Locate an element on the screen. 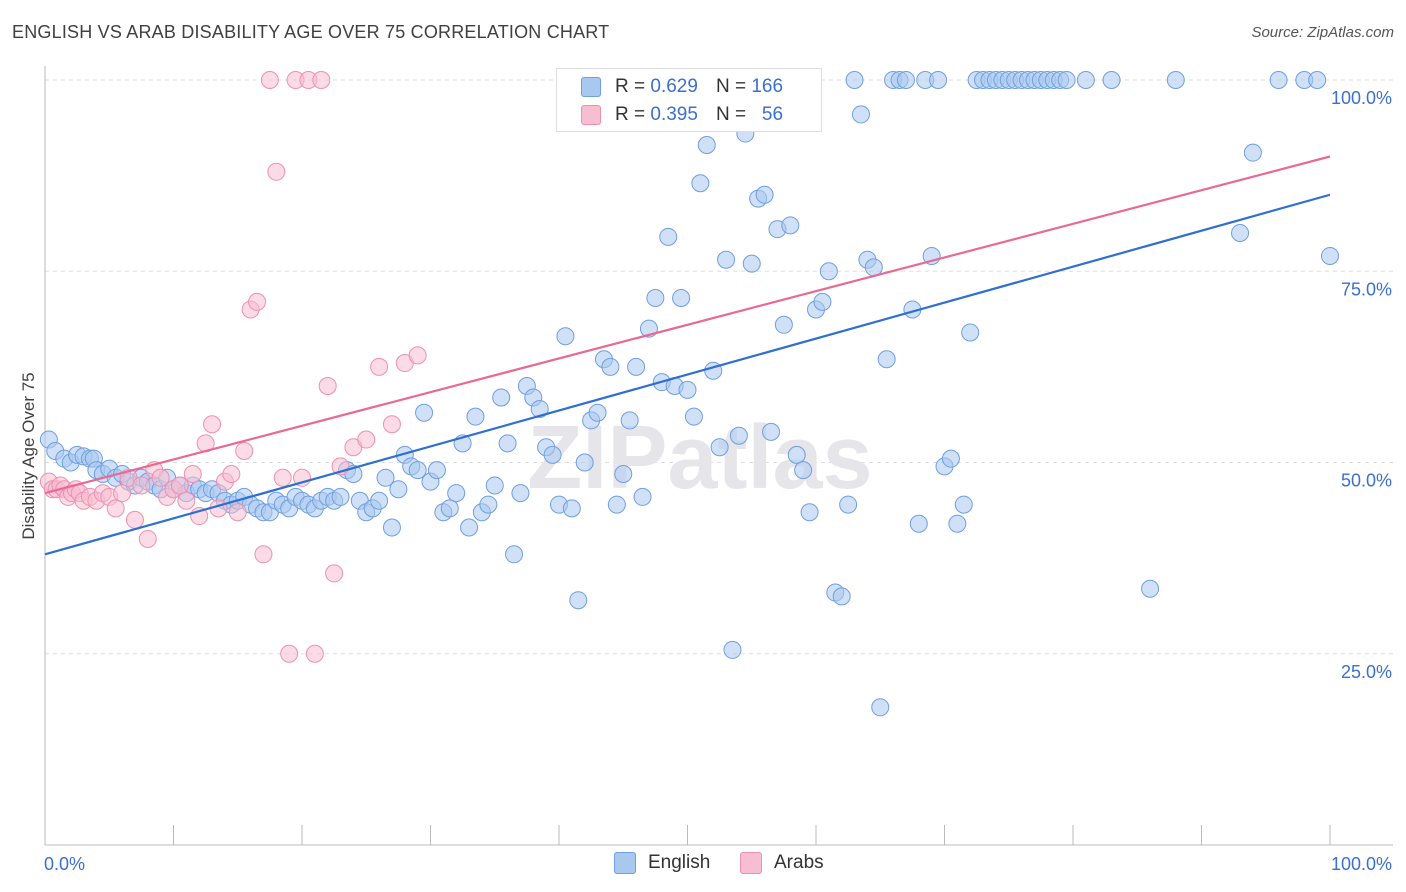  english-n-label: N = is located at coordinates (731, 86).